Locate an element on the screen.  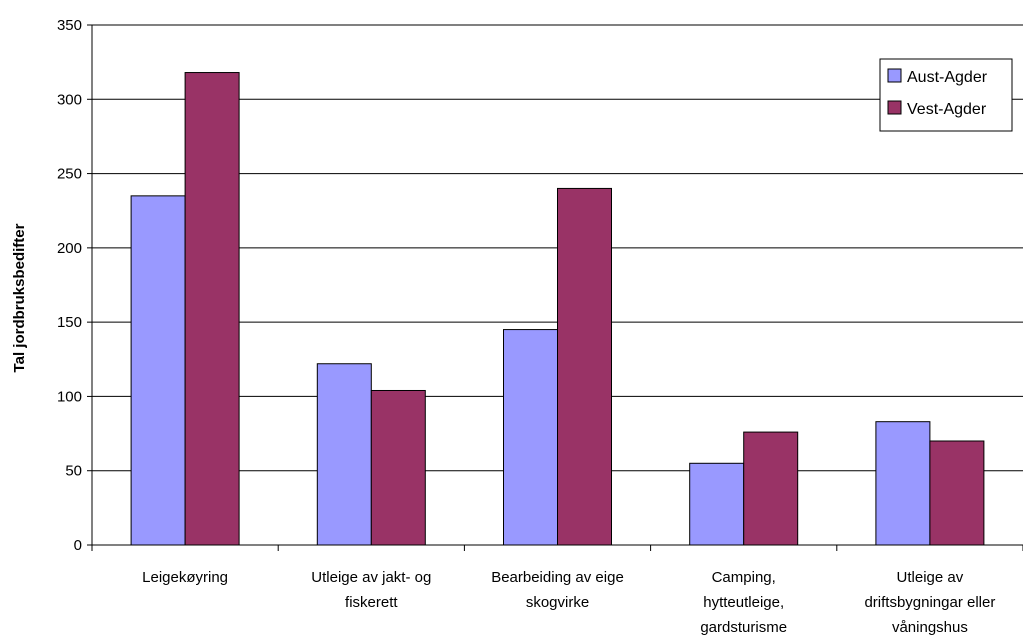
x-category-label: Camping, hytteutleige, gardsturisme is located at coordinates (743, 602).